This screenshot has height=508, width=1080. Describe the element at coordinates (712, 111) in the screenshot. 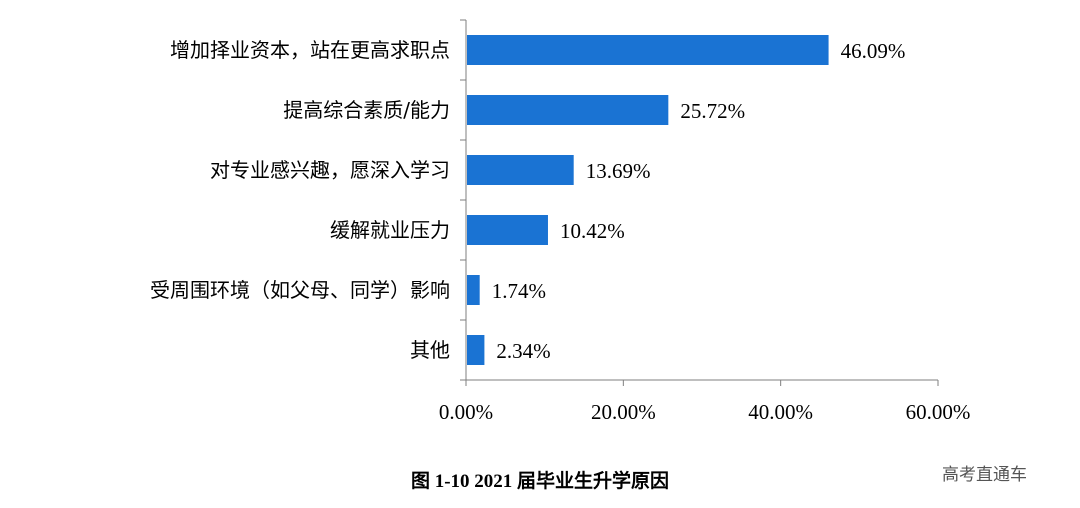

I see `data-label: 25.72%` at that location.